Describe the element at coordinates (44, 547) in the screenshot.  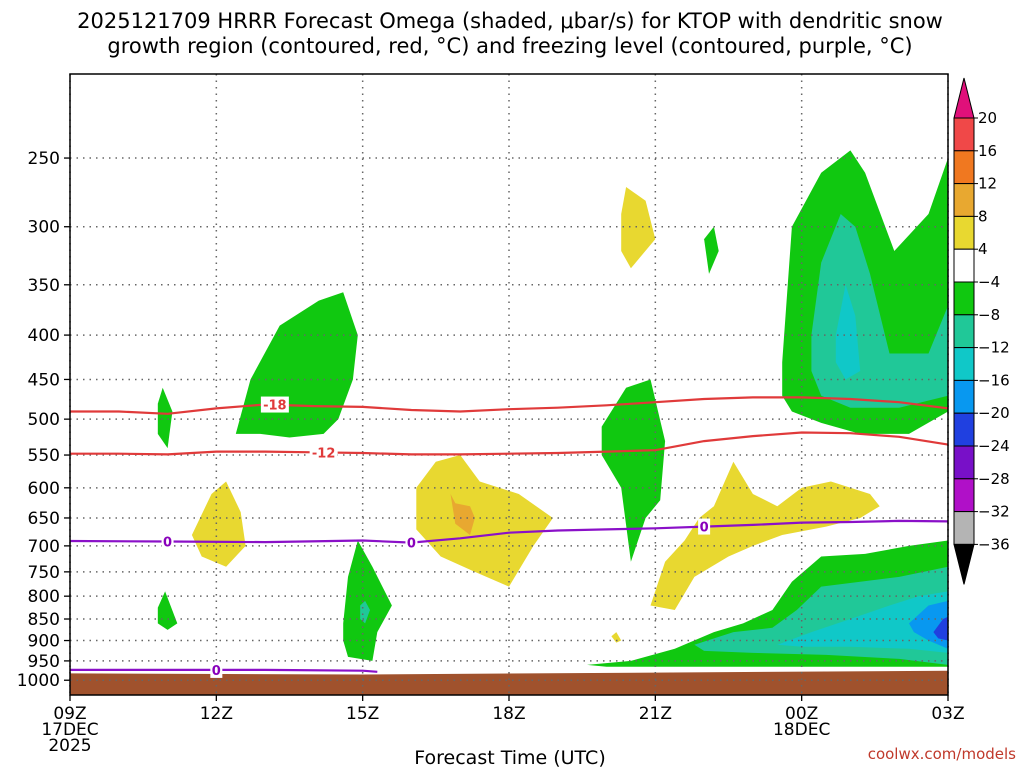
I see `y-tick-label-700: 700` at that location.